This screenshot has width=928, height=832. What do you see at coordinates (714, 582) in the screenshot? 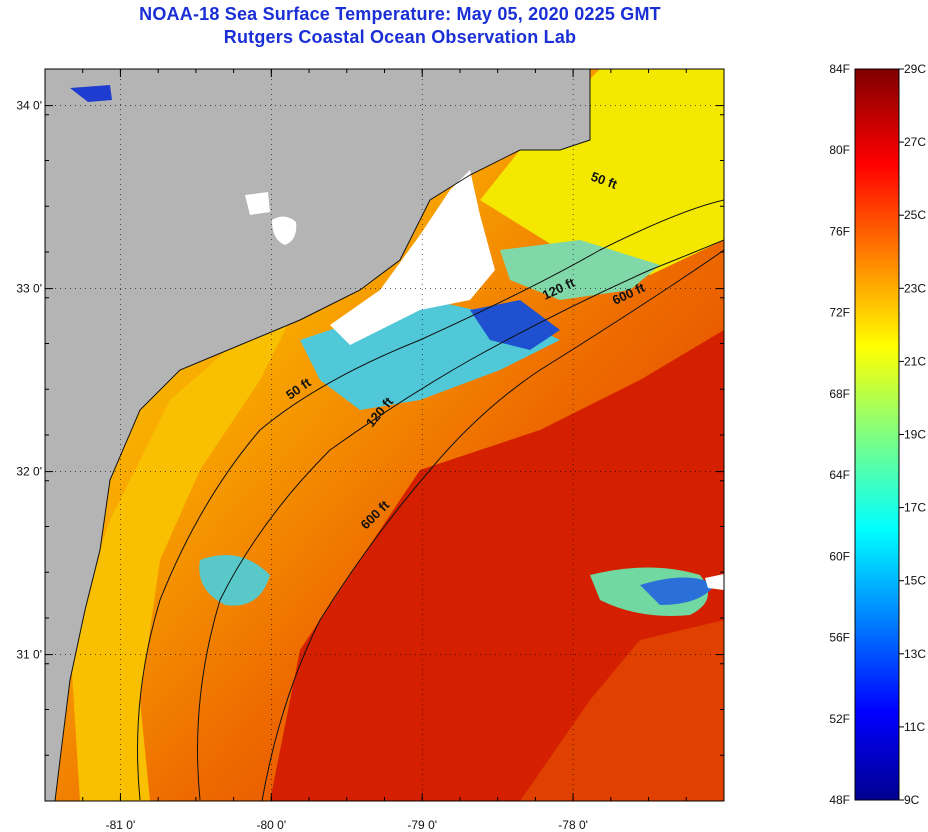
I see `cloud-patch` at bounding box center [714, 582].